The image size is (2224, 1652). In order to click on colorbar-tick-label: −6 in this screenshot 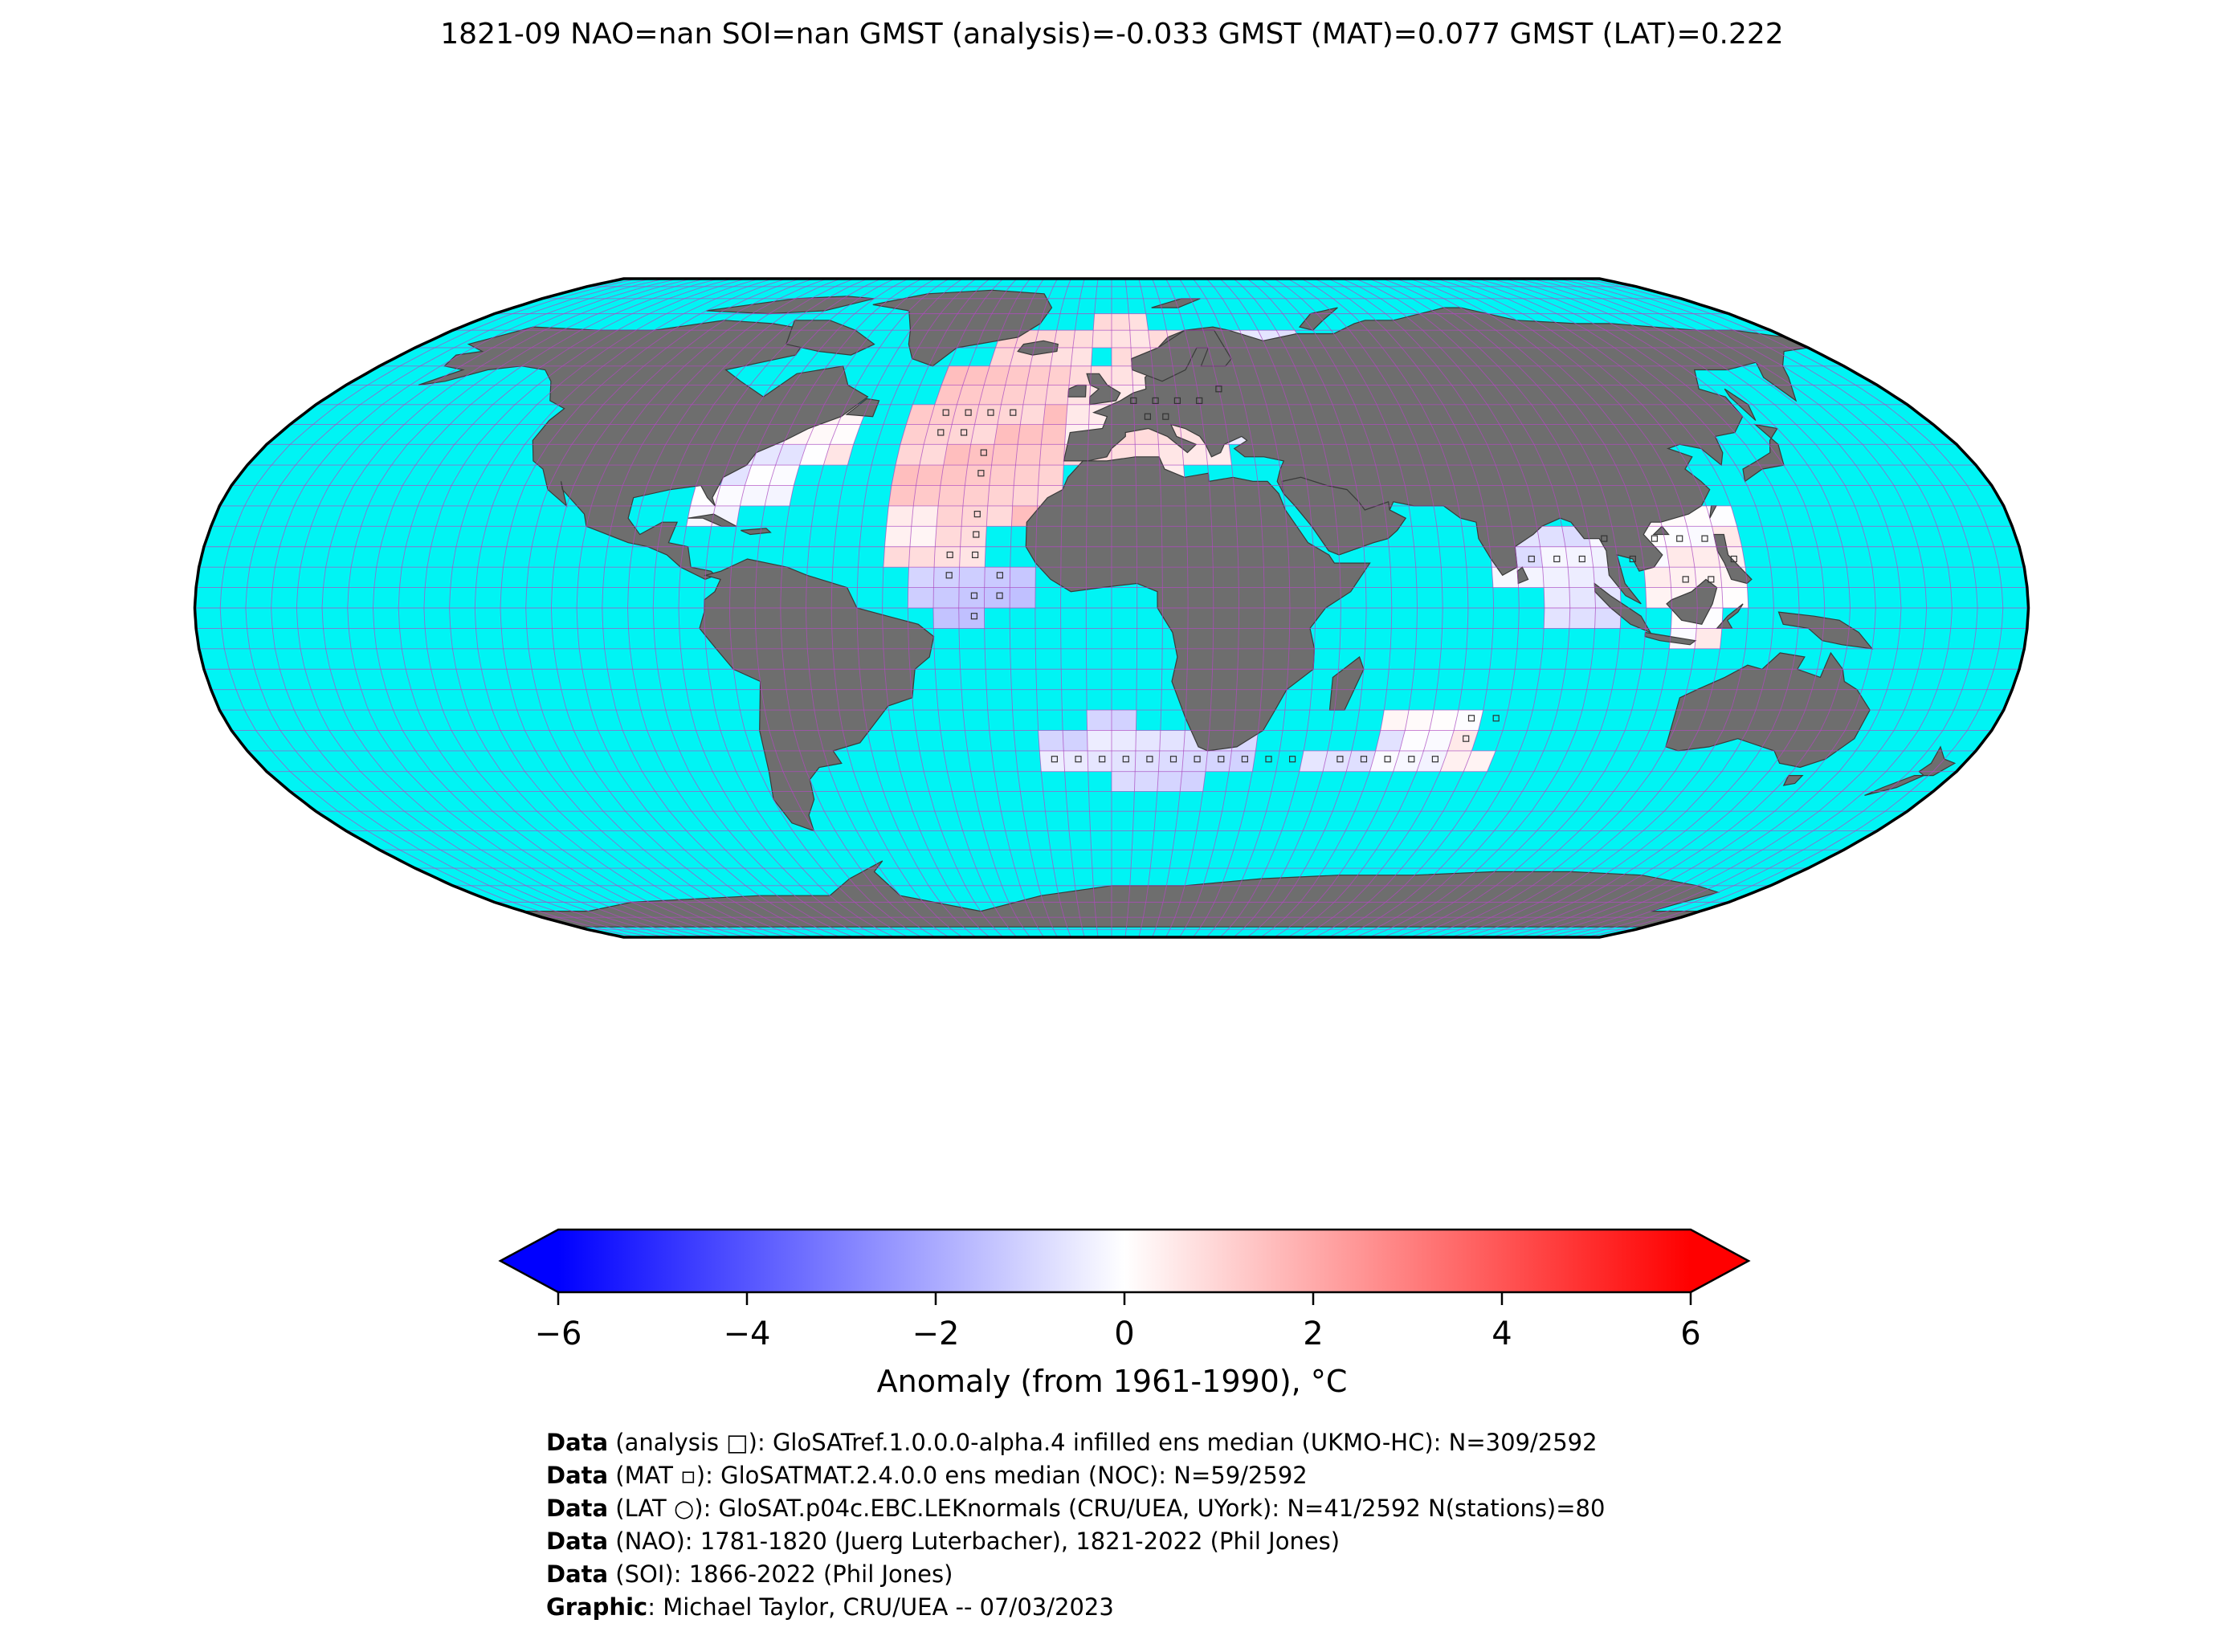, I will do `click(558, 1333)`.